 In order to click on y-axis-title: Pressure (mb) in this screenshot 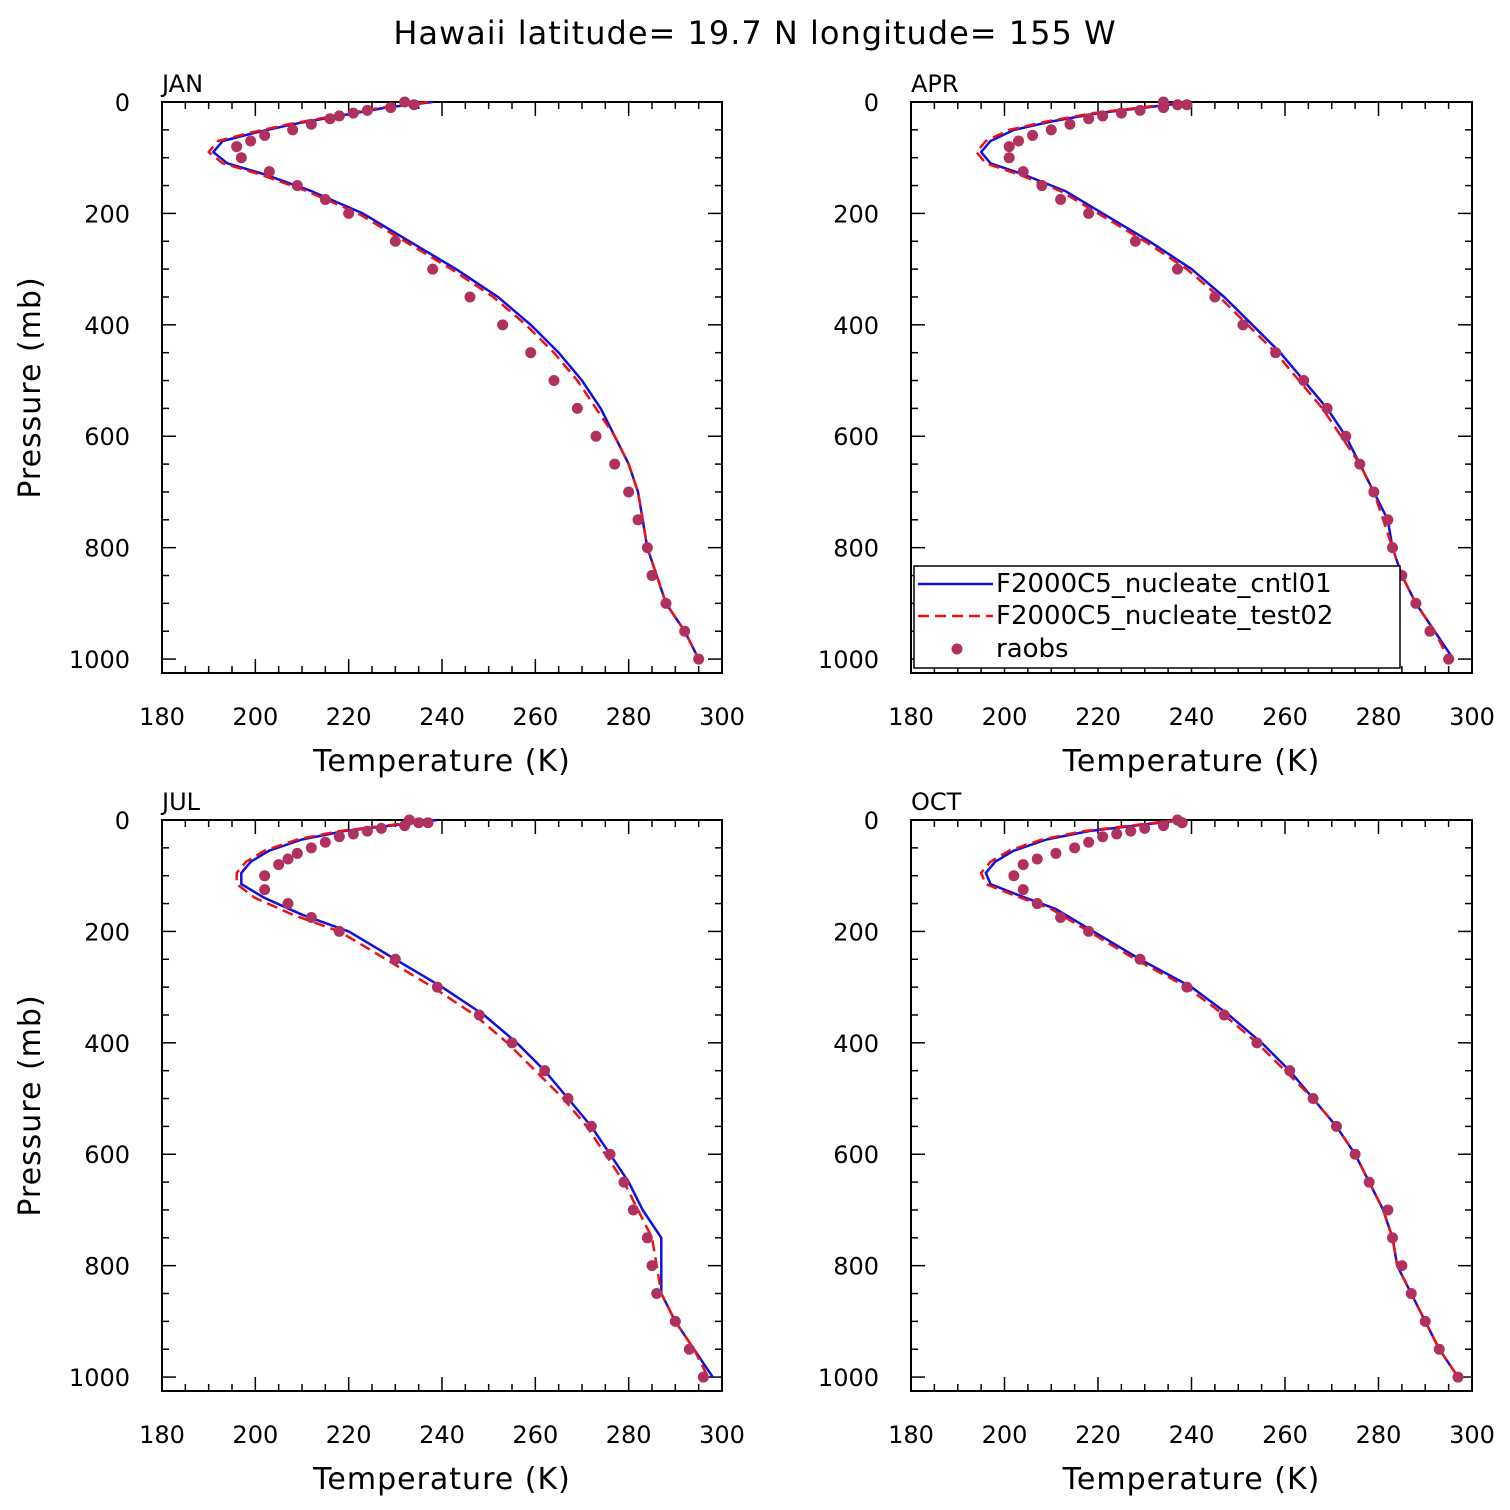, I will do `click(30, 1105)`.